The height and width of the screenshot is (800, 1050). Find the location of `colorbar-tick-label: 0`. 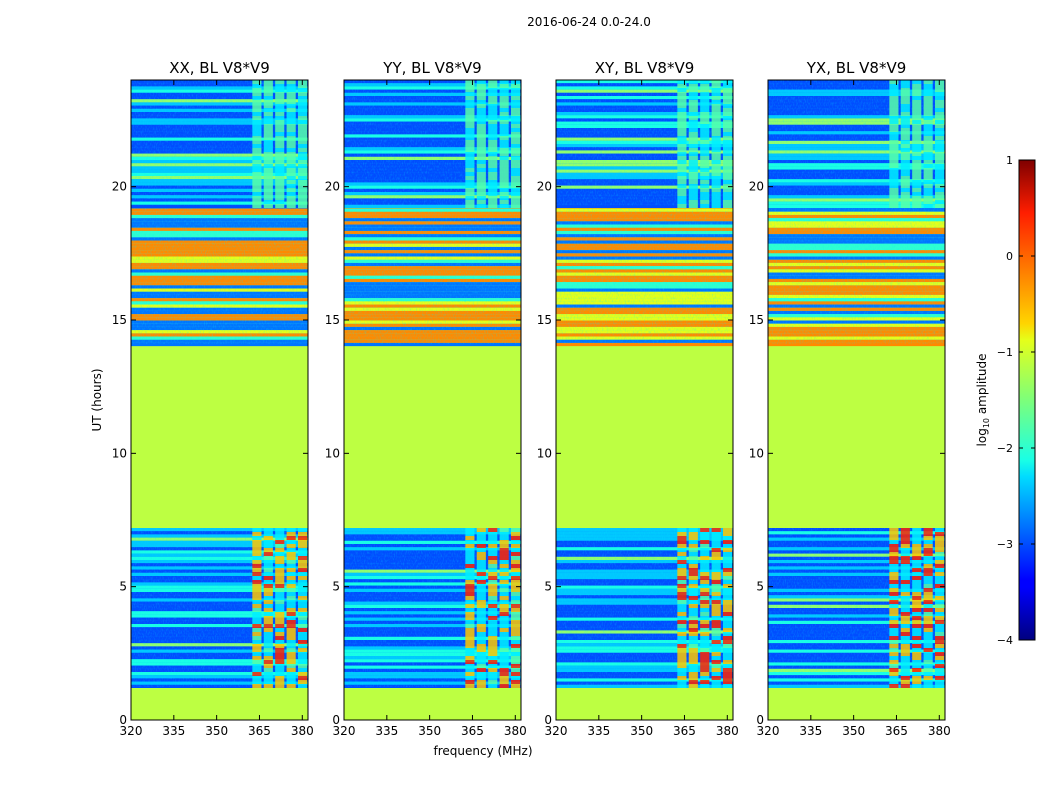

colorbar-tick-label: 0 is located at coordinates (1009, 256).